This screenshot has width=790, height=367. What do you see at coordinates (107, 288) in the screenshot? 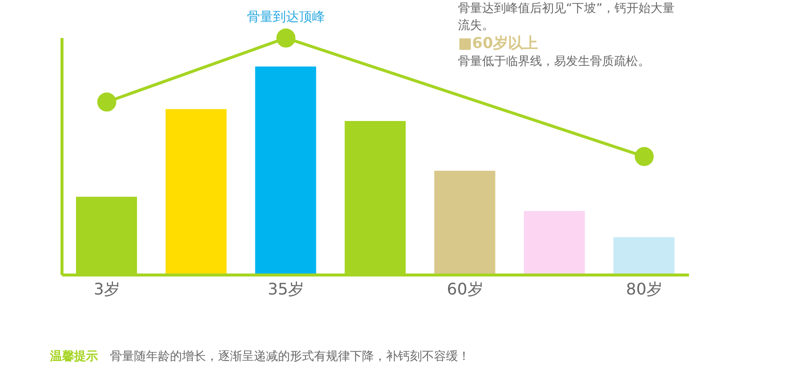
I see `x-tick-label: 3岁` at bounding box center [107, 288].